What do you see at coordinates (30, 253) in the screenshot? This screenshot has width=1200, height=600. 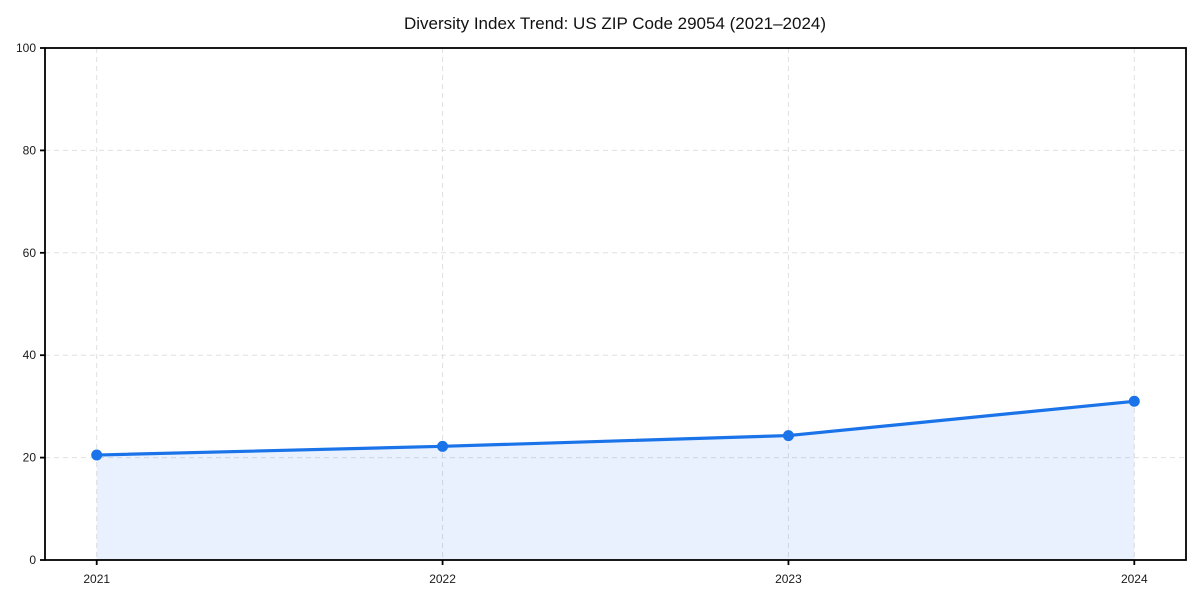 I see `y-tick-label: 60` at bounding box center [30, 253].